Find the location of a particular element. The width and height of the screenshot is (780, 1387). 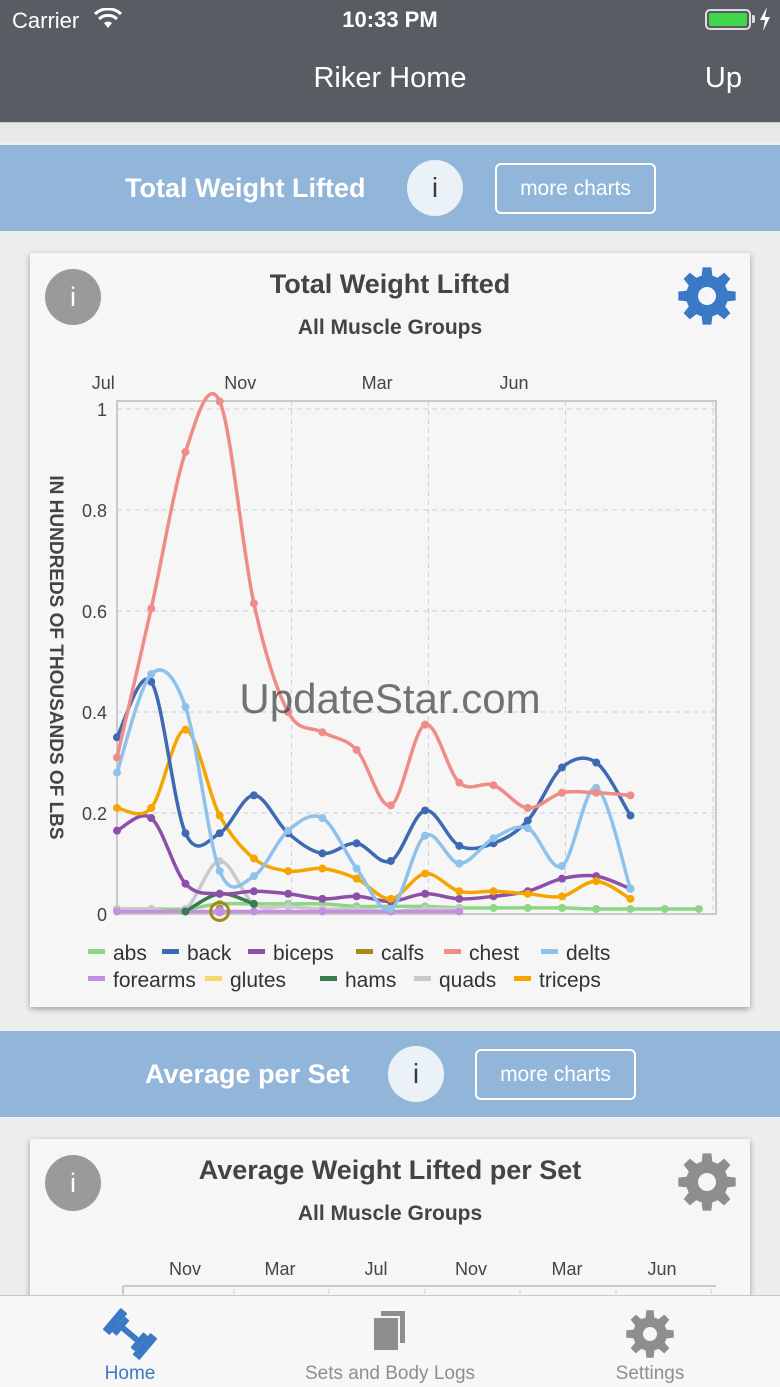

tab-label: Sets and Body Logs is located at coordinates (390, 1373).